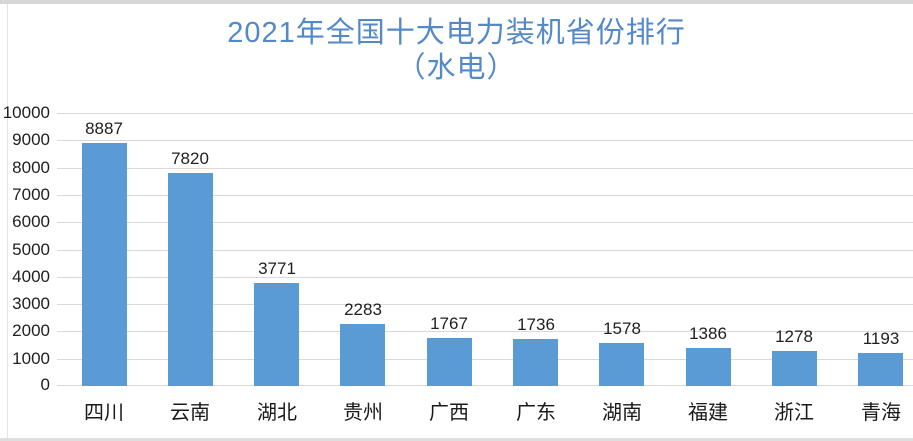 The image size is (913, 441). Describe the element at coordinates (277, 268) in the screenshot. I see `bar-value-label: 3771` at that location.